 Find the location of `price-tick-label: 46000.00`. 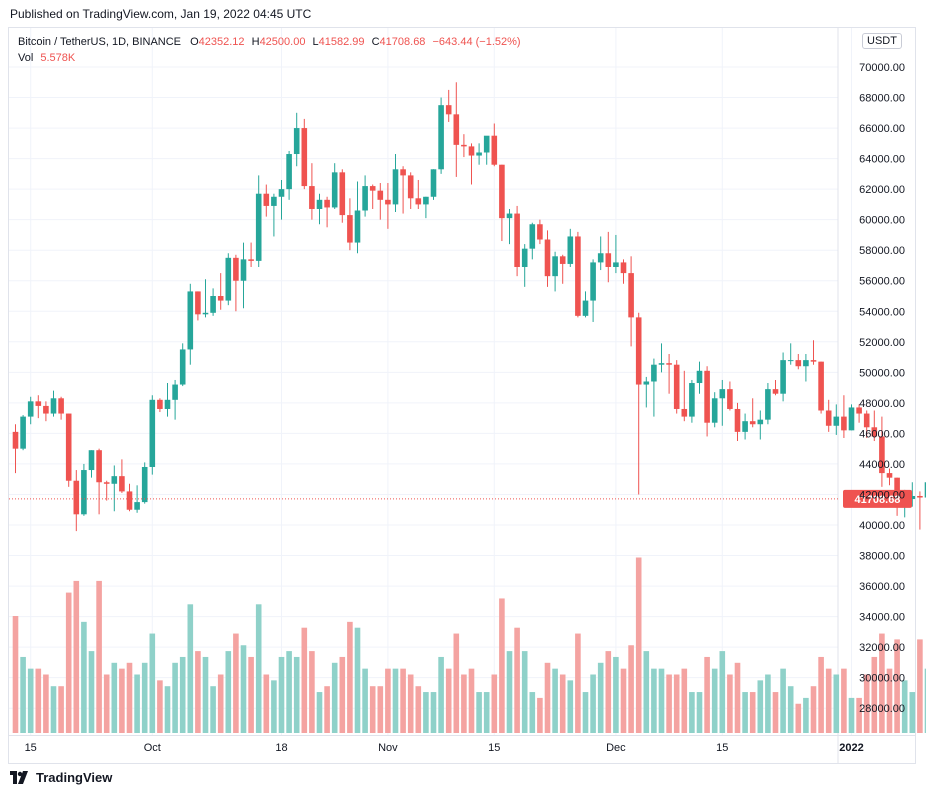

price-tick-label: 46000.00 is located at coordinates (882, 434).